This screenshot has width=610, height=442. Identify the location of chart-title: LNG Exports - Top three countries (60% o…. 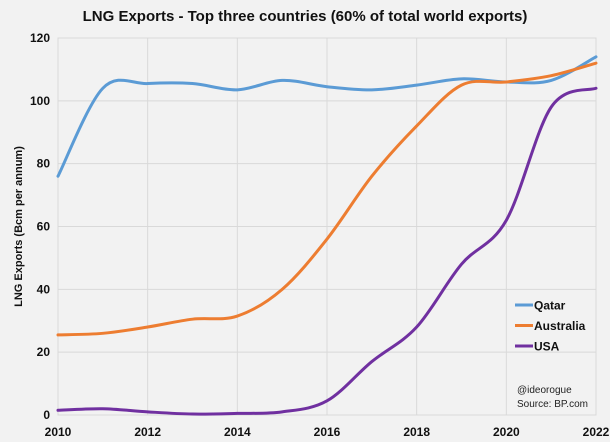
(305, 16).